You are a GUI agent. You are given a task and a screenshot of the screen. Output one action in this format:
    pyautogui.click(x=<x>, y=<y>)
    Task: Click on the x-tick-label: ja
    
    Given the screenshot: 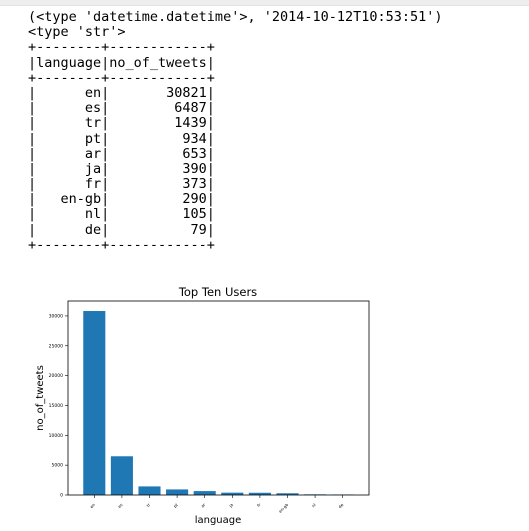 What is the action you would take?
    pyautogui.click(x=230, y=505)
    